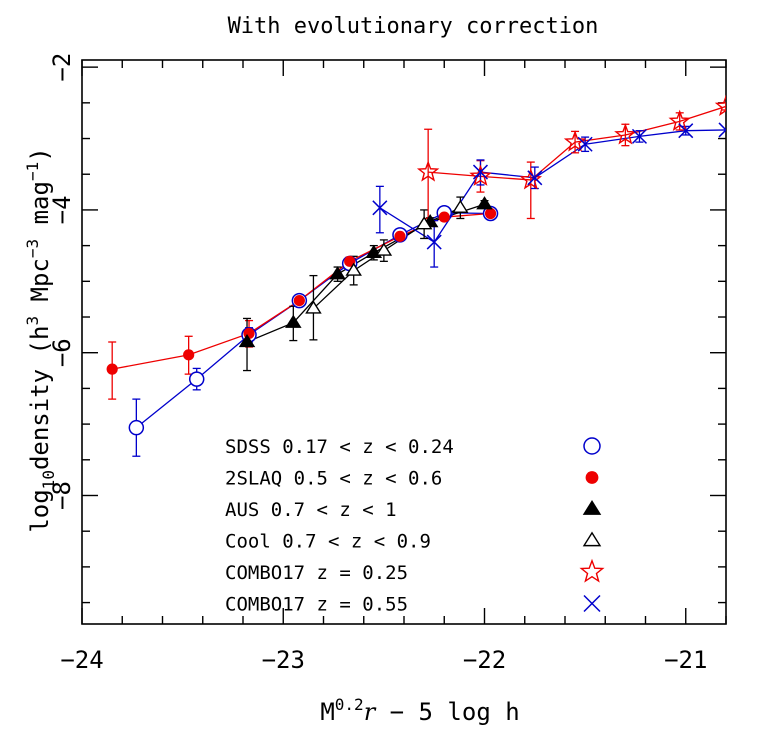  I want to click on data-point-a, so click(722, 127).